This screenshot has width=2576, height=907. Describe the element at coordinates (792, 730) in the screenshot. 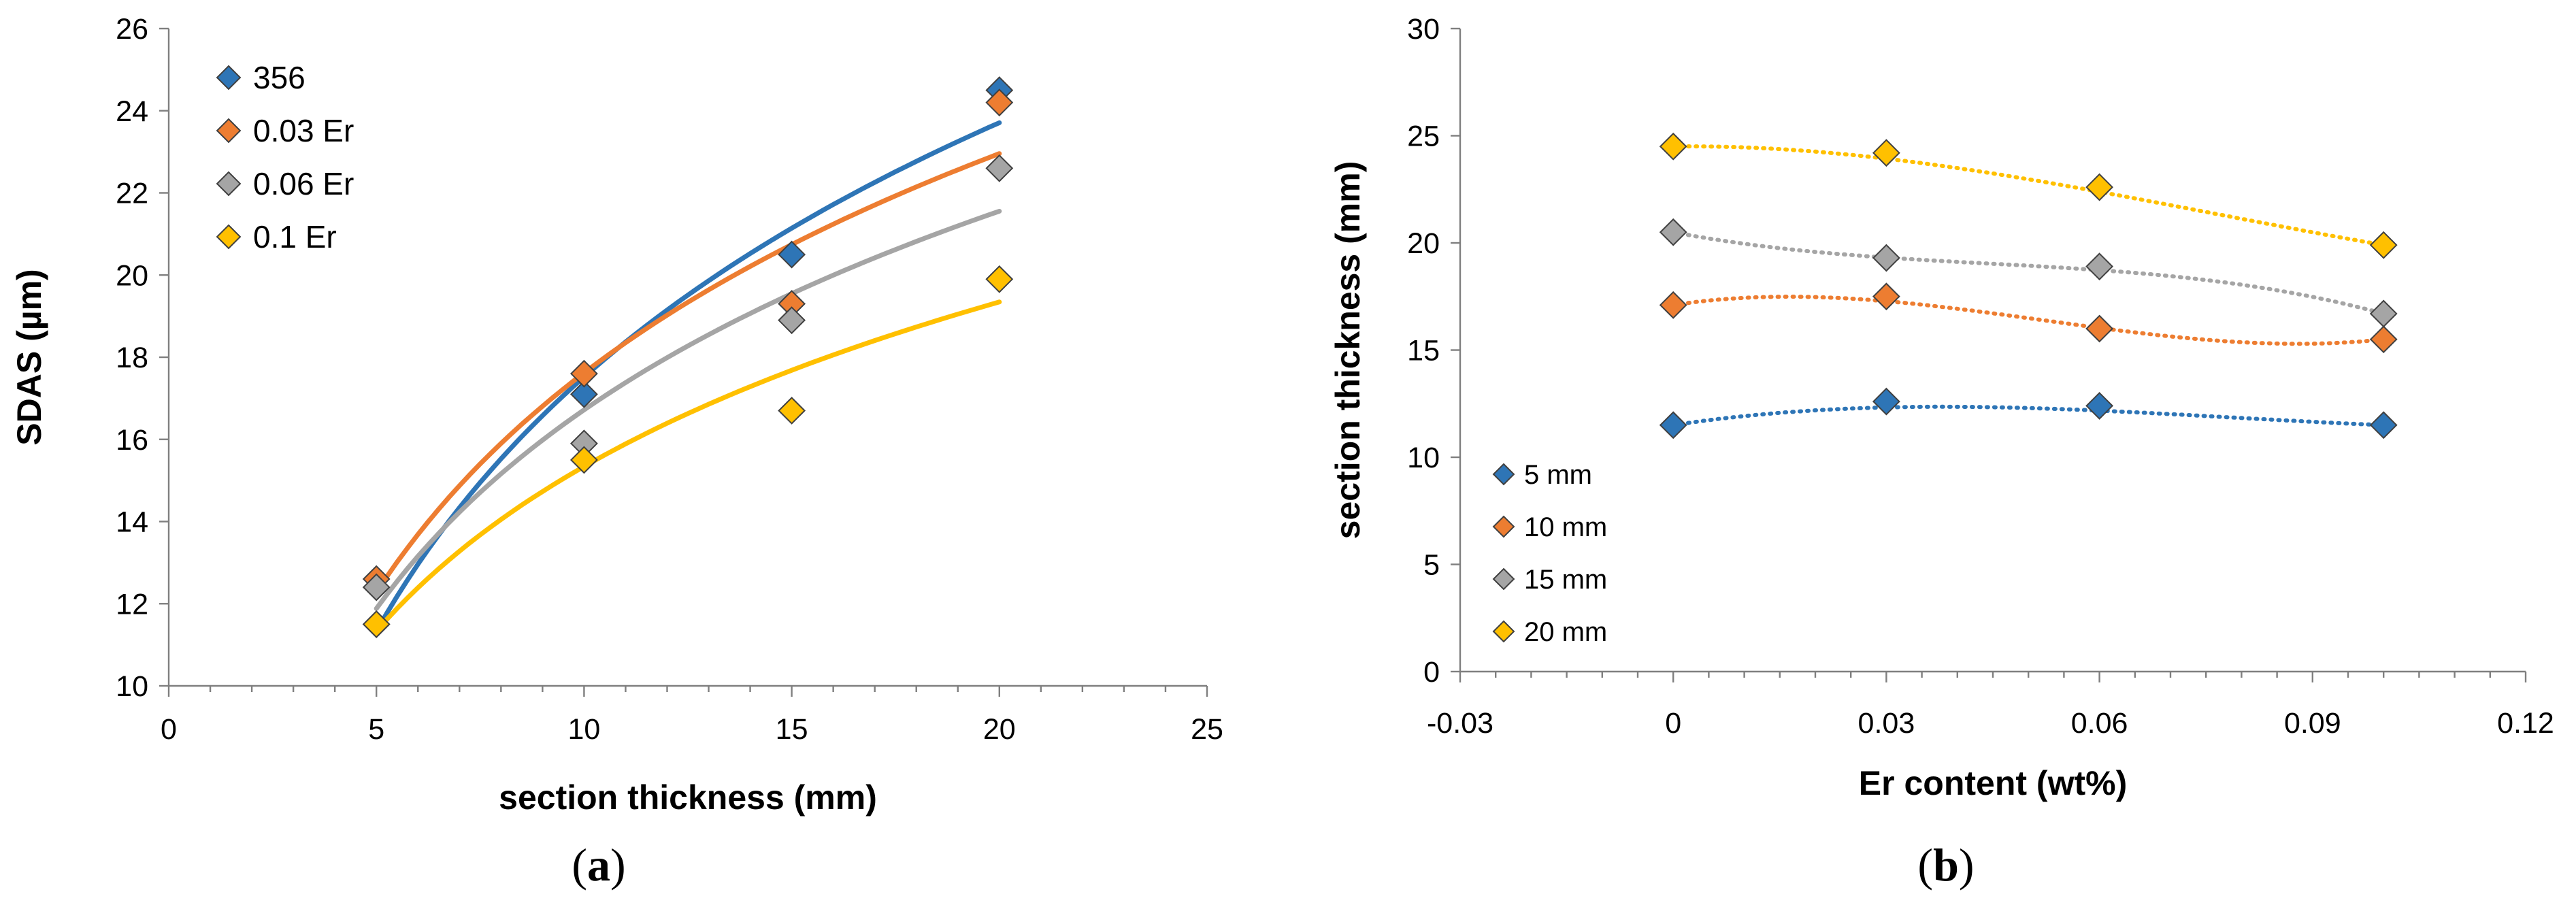

I see `x-tick-label: 15` at that location.